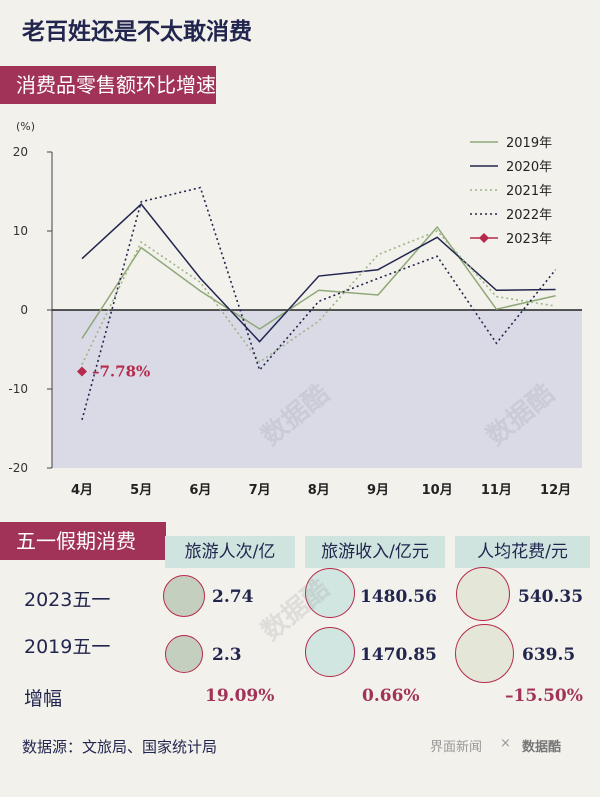 Image resolution: width=600 pixels, height=797 pixels. Describe the element at coordinates (319, 490) in the screenshot. I see `x-tick-label: 8月` at that location.